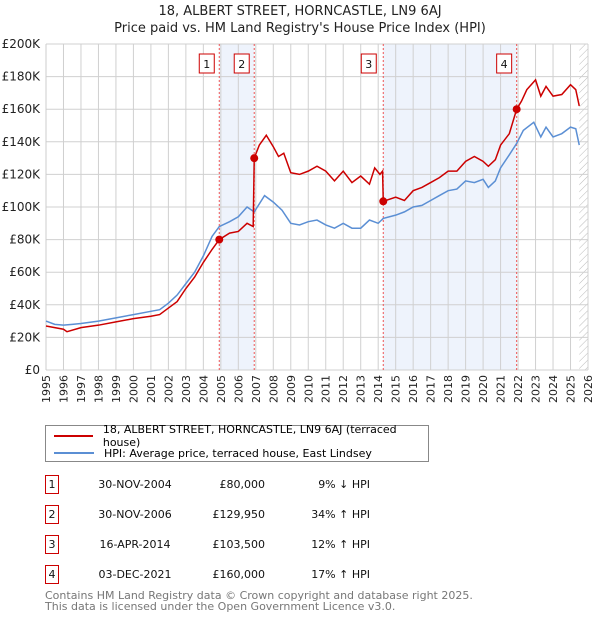  Describe the element at coordinates (340, 514) in the screenshot. I see `transaction-hpi-diff: 34% ↑ HPI` at that location.